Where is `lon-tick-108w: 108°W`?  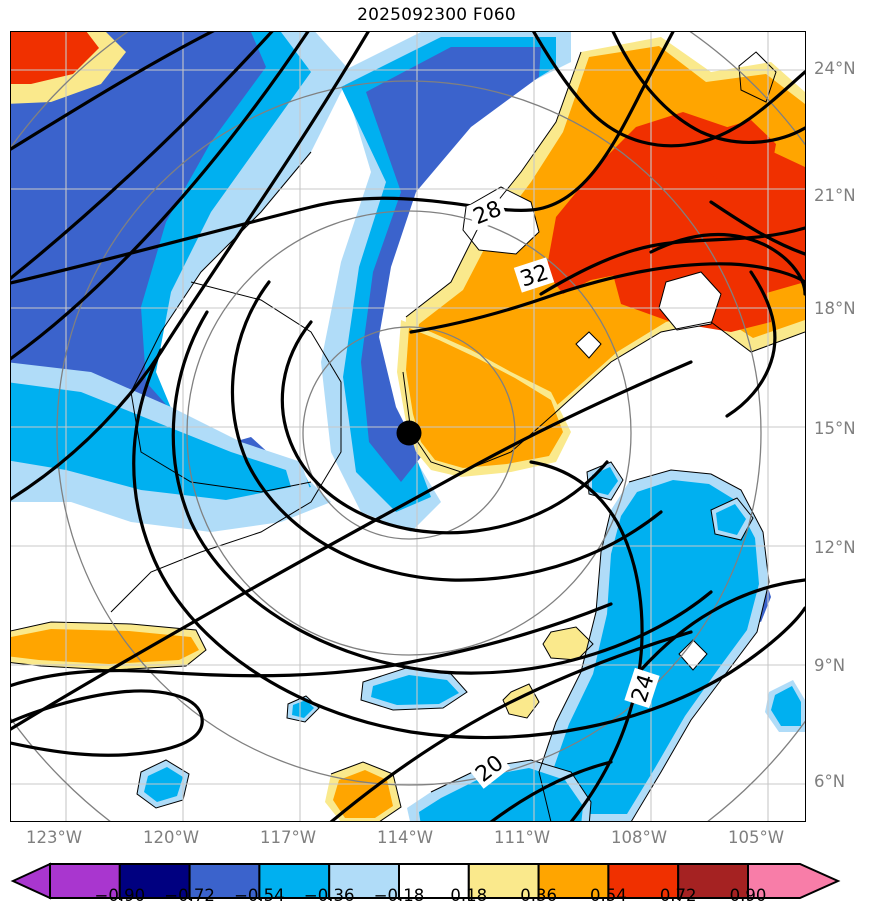
lon-tick-108w: 108°W is located at coordinates (639, 837).